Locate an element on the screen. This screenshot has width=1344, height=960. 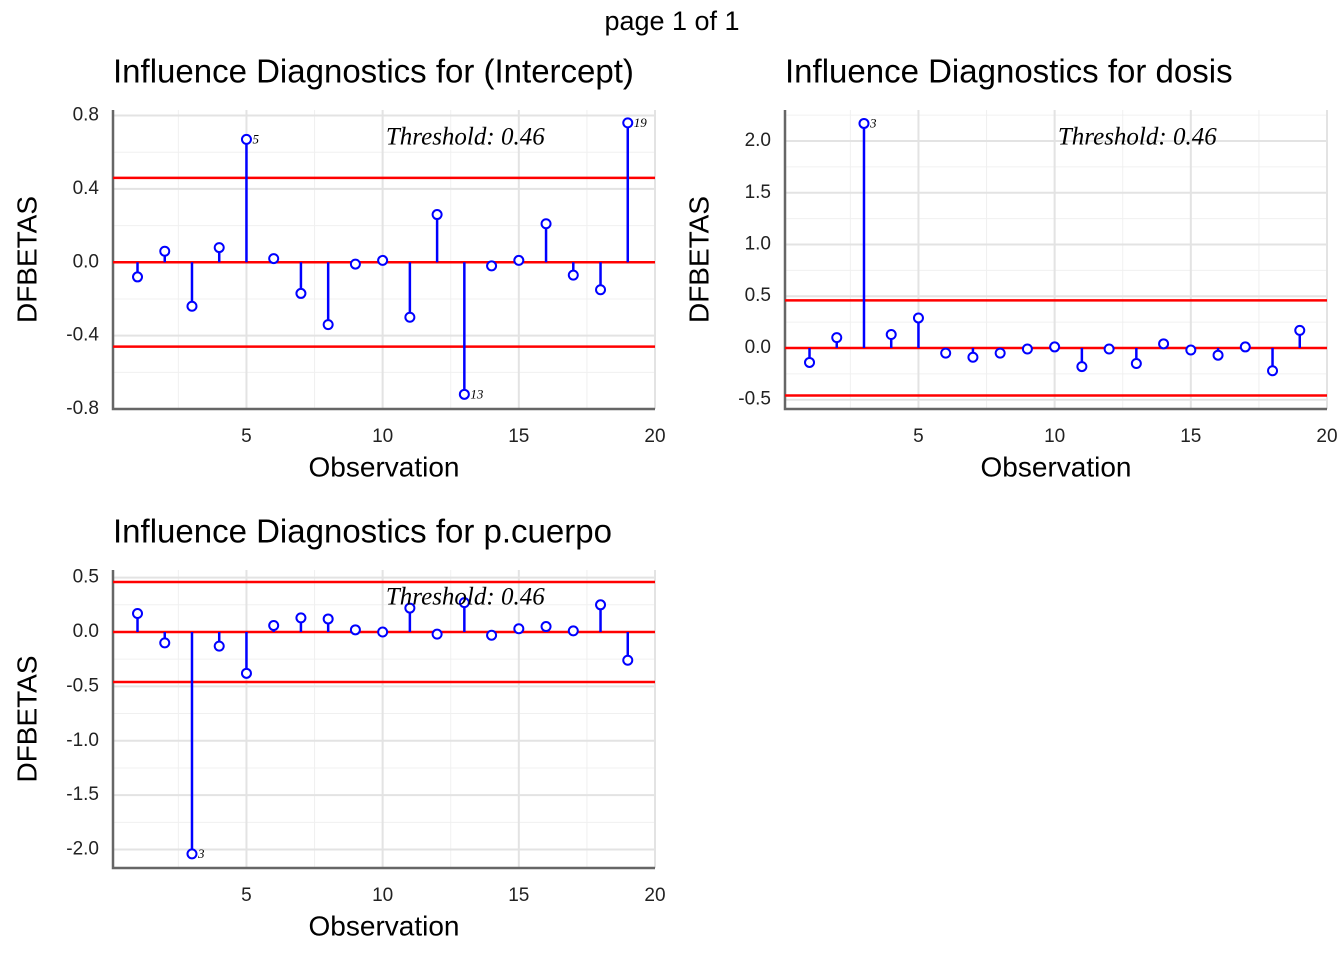
y-tick-label: 0.5 is located at coordinates (758, 295).